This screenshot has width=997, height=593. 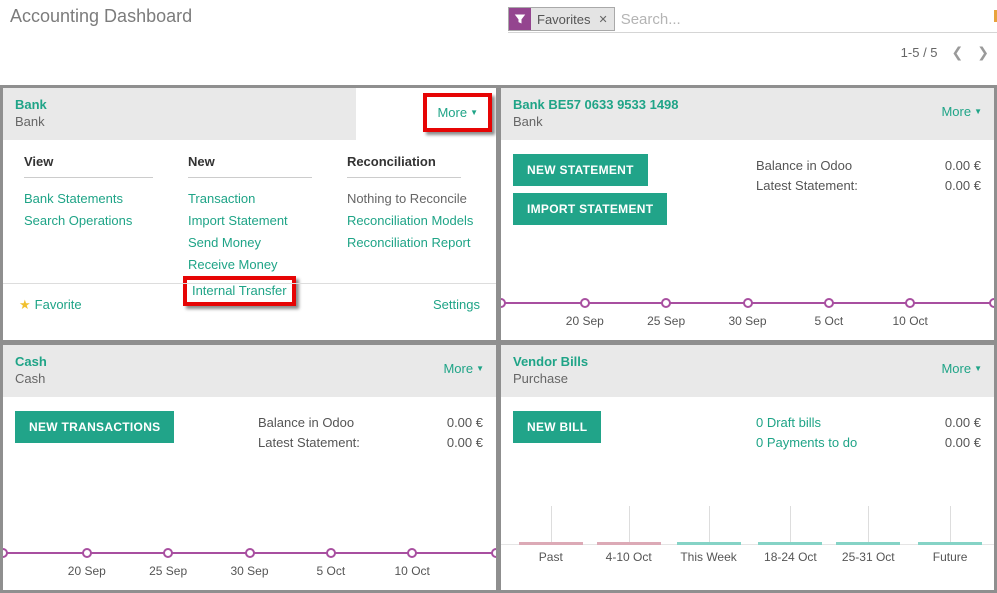 I want to click on new-transactions-button: NEW TRANSACTIONS, so click(x=95, y=427).